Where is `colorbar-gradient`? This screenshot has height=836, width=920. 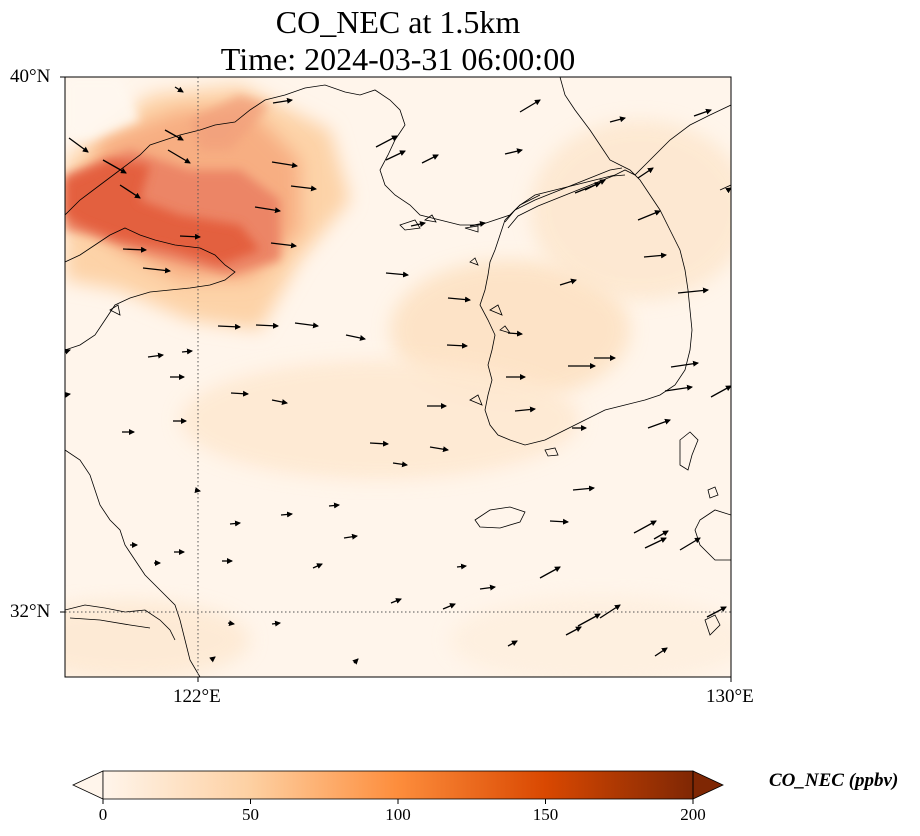 colorbar-gradient is located at coordinates (398, 785).